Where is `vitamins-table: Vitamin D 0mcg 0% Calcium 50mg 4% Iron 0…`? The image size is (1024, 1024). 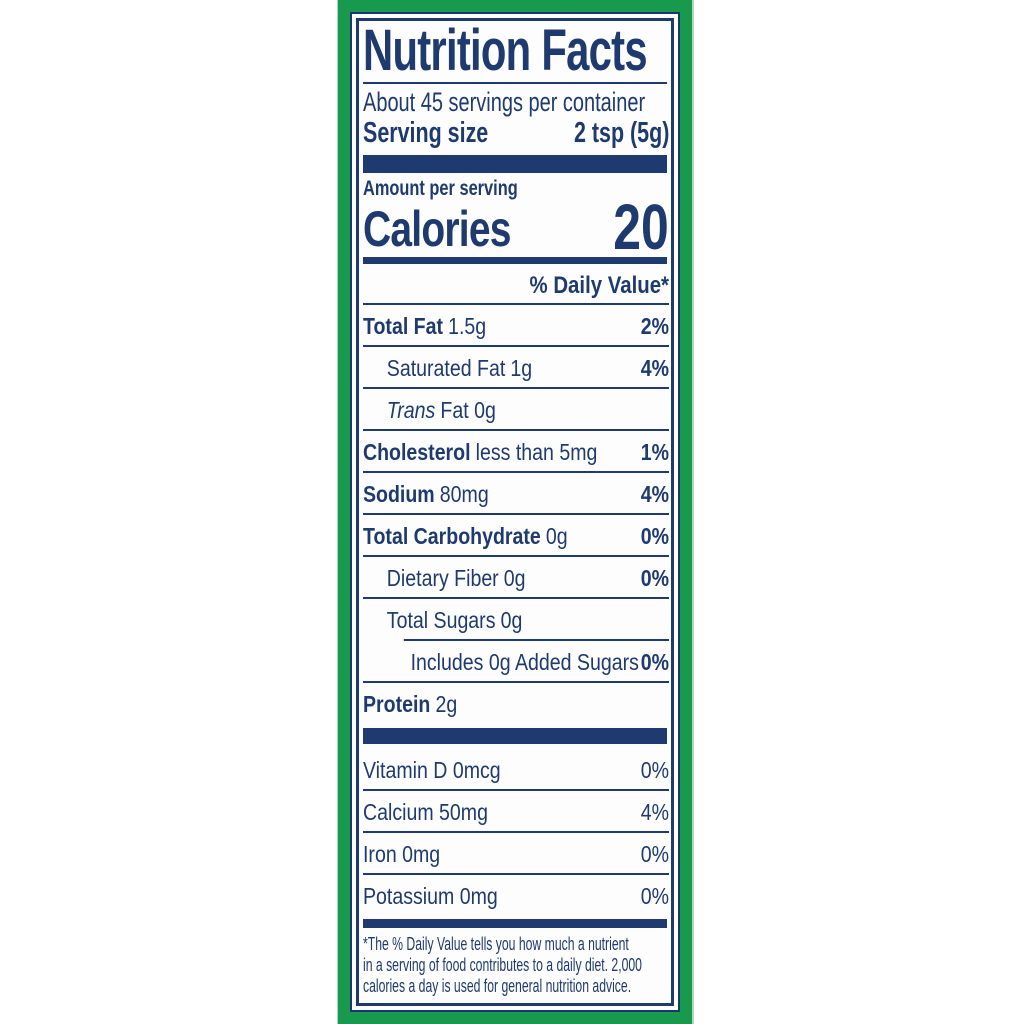
vitamins-table: Vitamin D 0mcg 0% Calcium 50mg 4% Iron 0… is located at coordinates (516, 832).